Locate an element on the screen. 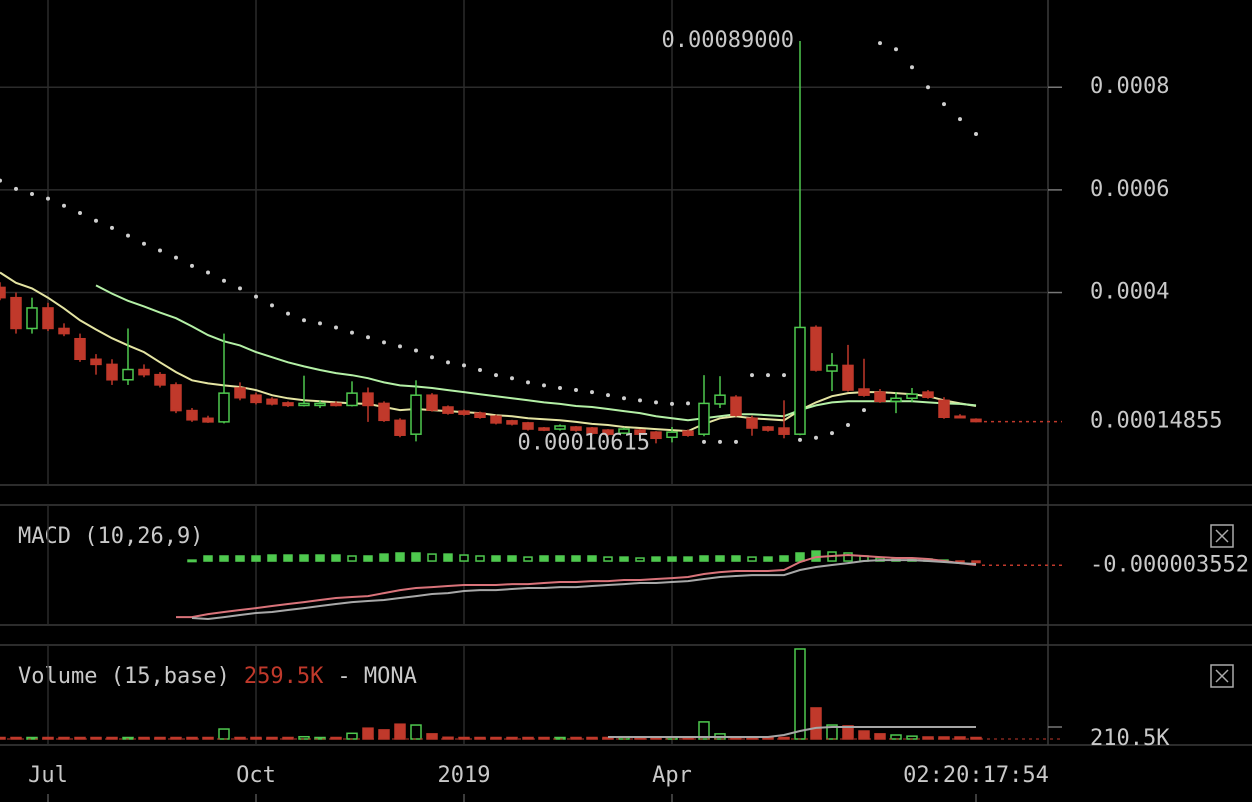 The image size is (1252, 802). volume-current: 259.5K is located at coordinates (284, 676).